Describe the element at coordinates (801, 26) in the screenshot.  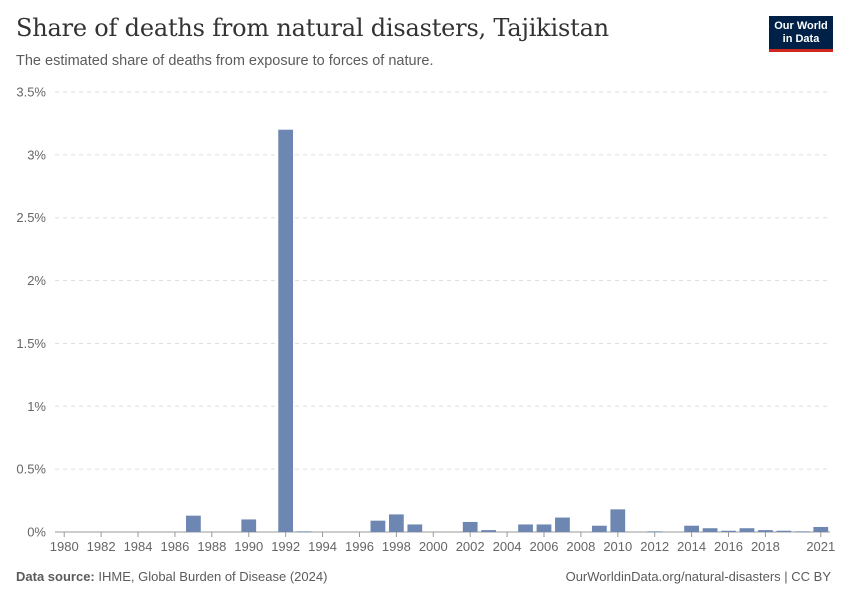
I see `logo-line-1: Our World` at that location.